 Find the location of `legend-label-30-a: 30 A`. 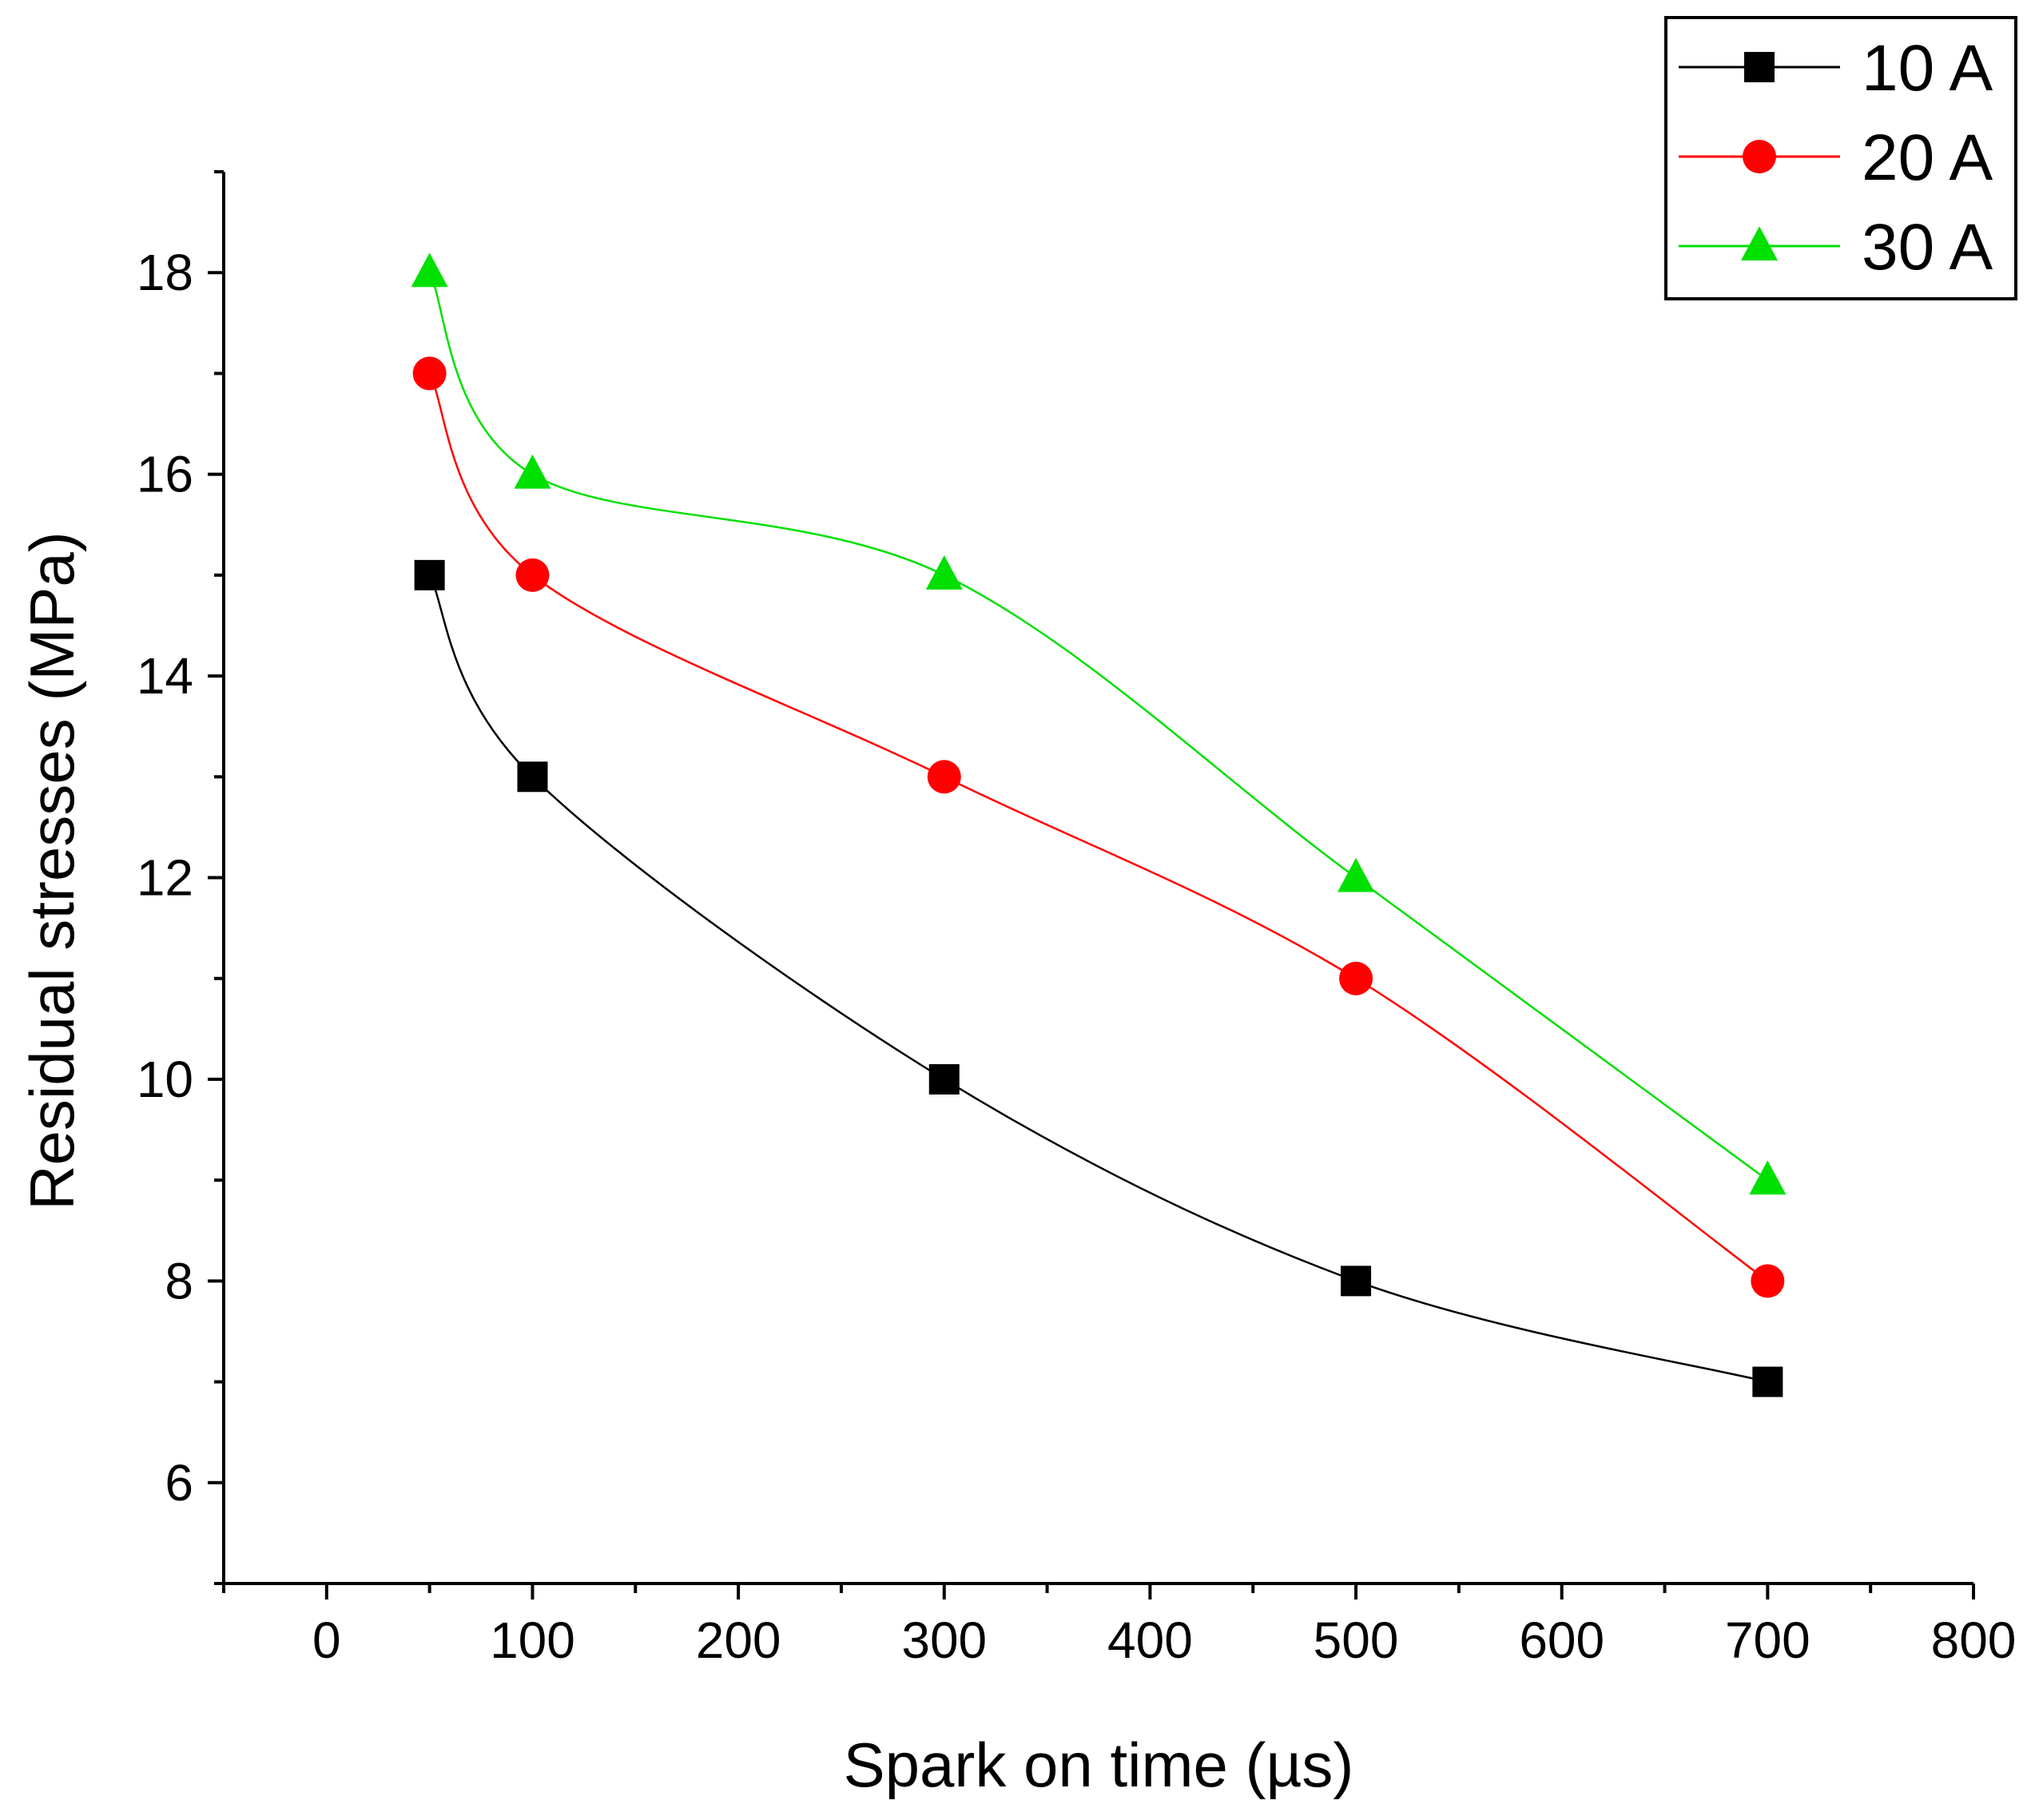

legend-label-30-a: 30 A is located at coordinates (1927, 247).